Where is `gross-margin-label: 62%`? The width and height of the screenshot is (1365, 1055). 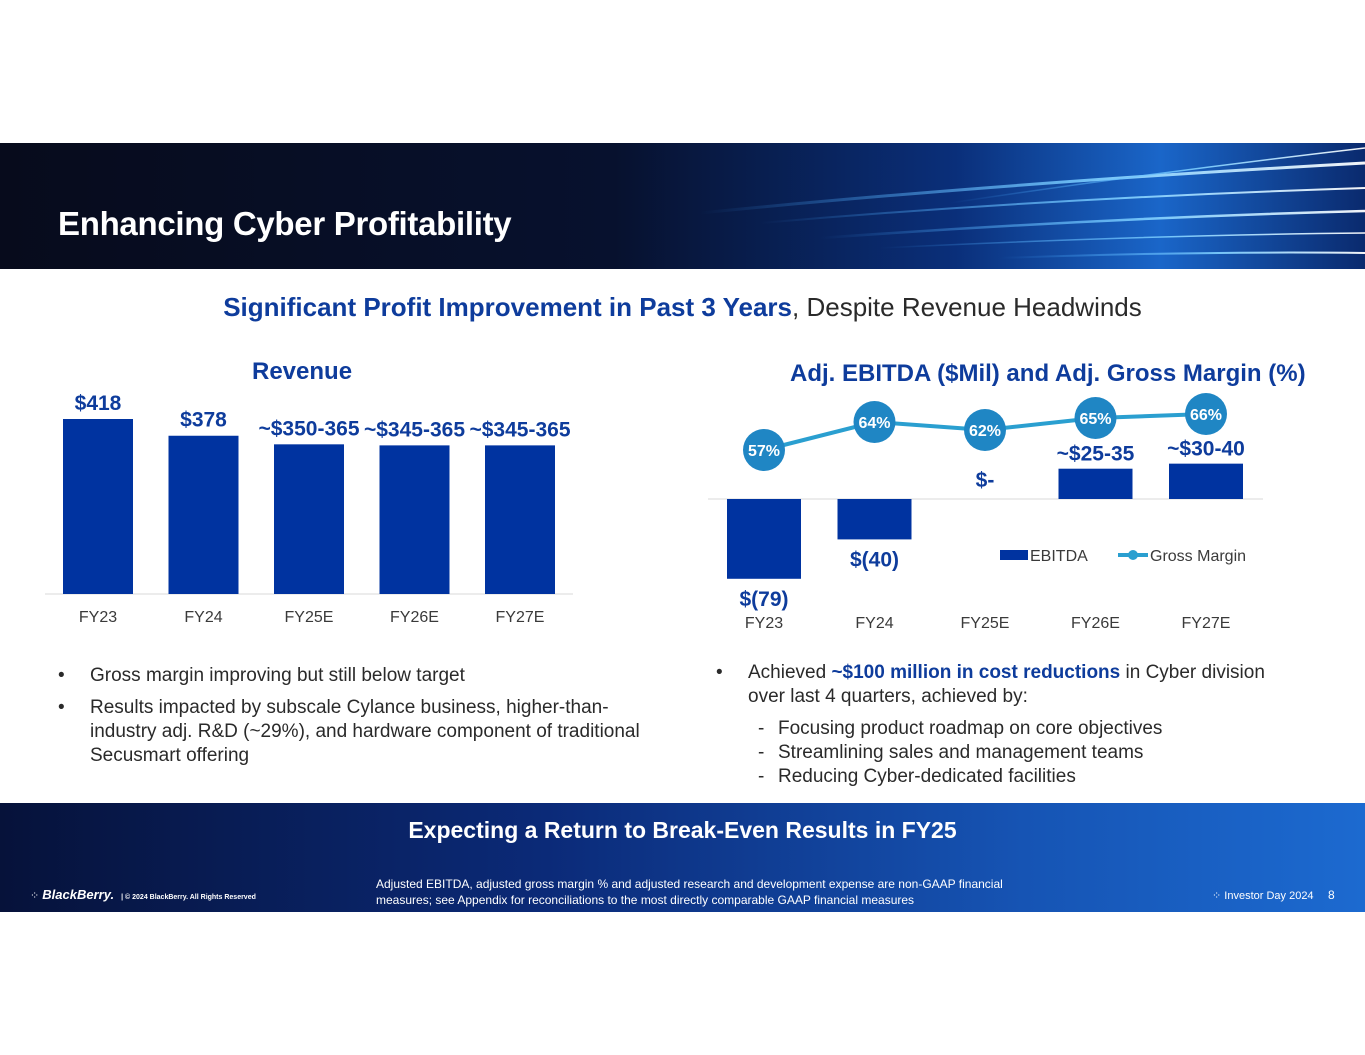
gross-margin-label: 62% is located at coordinates (985, 431).